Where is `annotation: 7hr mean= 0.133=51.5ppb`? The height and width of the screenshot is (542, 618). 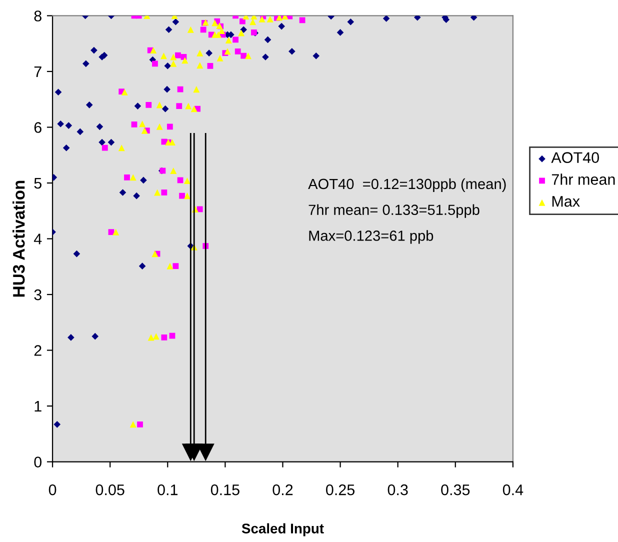 annotation: 7hr mean= 0.133=51.5ppb is located at coordinates (394, 211).